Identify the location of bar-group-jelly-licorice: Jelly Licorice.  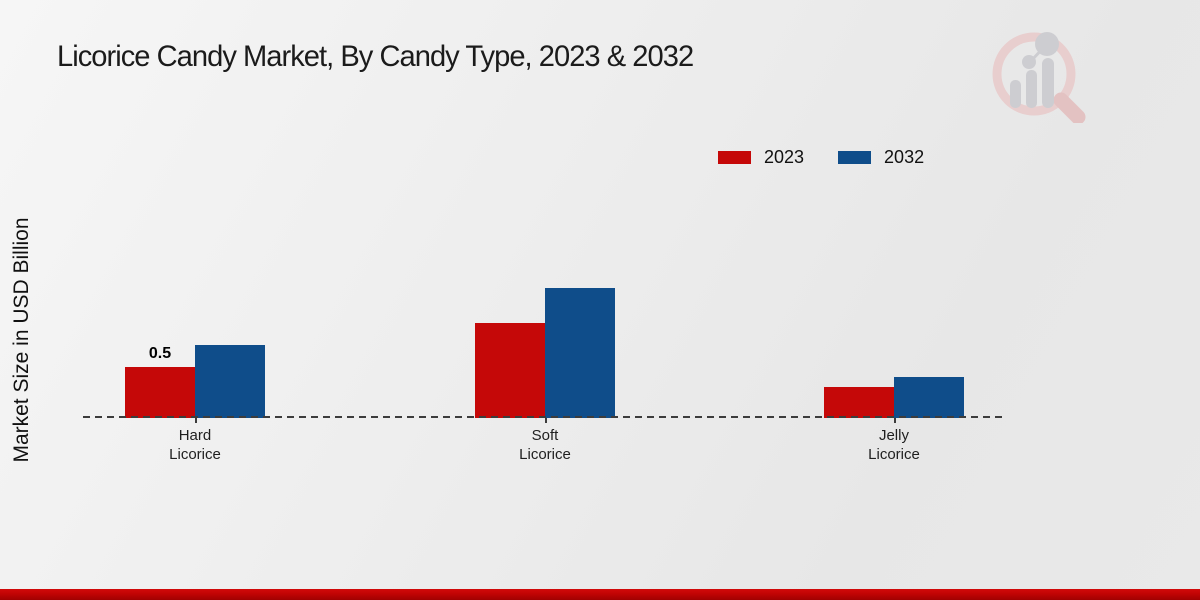
(893, 361).